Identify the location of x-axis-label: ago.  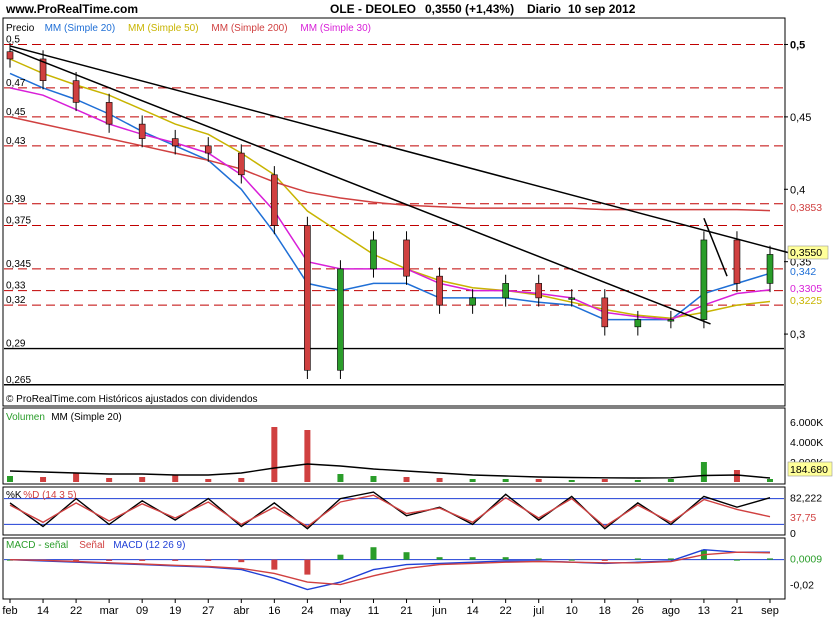
(671, 611).